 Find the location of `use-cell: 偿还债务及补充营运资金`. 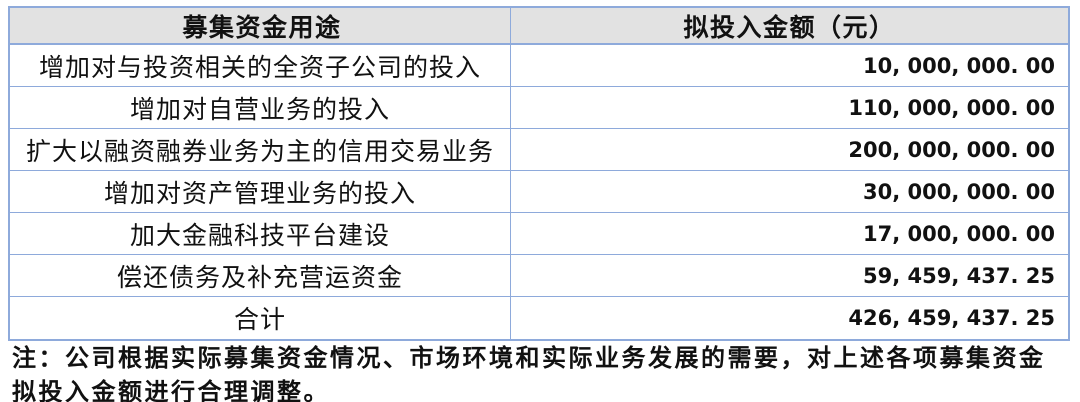

use-cell: 偿还债务及补充营运资金 is located at coordinates (260, 275).